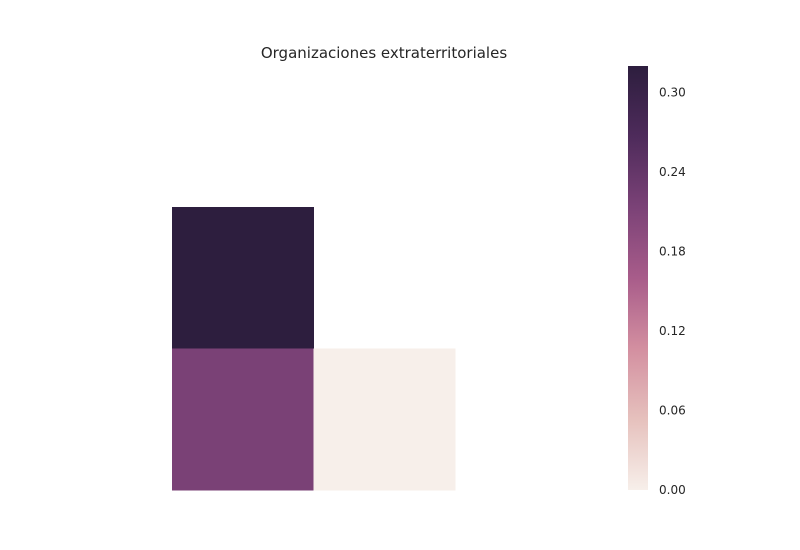  I want to click on colorbar, so click(638, 278).